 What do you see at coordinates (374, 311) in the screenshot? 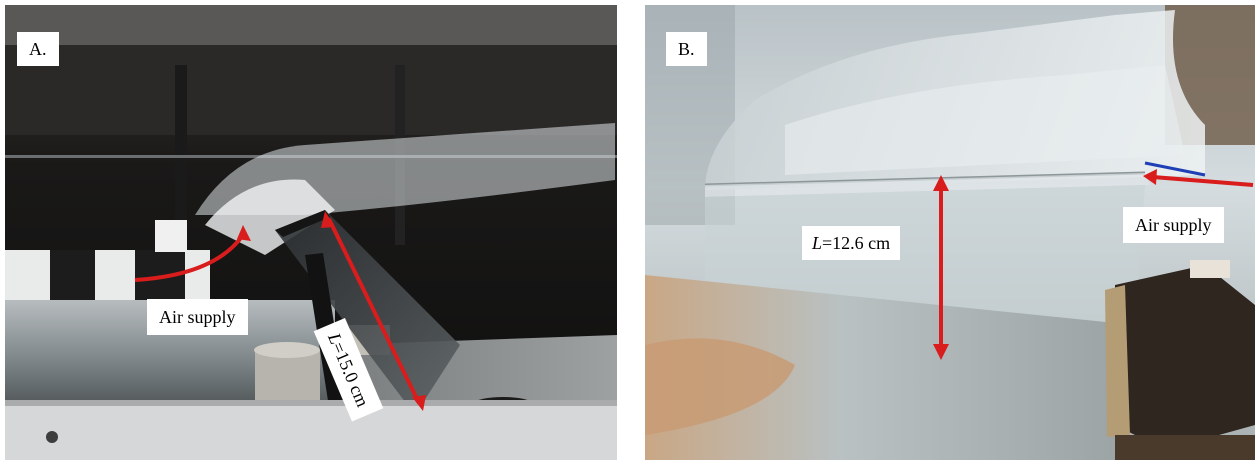
I see `length-arrow` at bounding box center [374, 311].